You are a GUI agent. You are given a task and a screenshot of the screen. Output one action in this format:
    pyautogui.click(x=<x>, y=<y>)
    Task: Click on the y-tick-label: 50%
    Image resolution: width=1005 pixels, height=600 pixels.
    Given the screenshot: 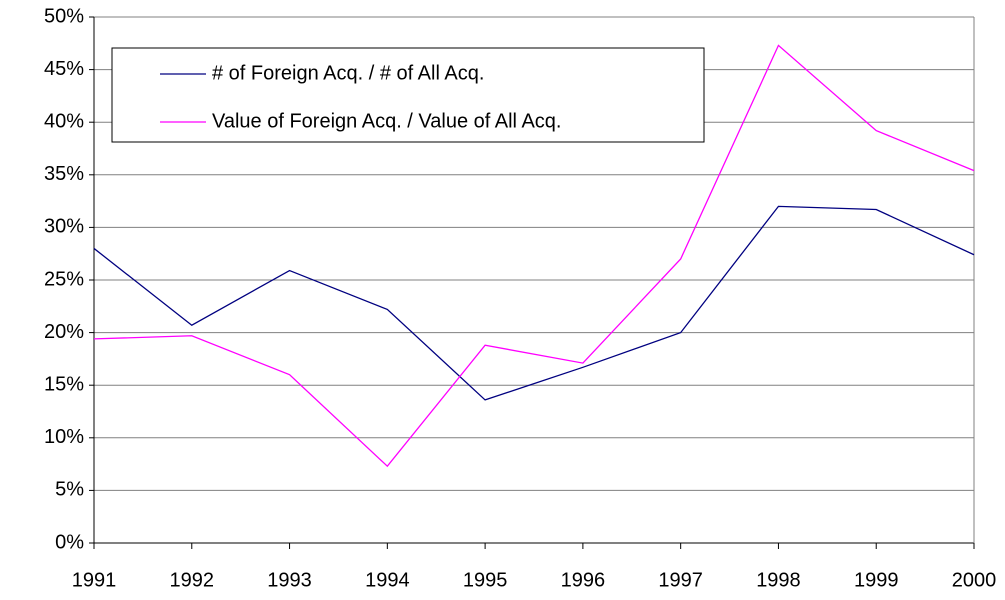 What is the action you would take?
    pyautogui.click(x=64, y=16)
    